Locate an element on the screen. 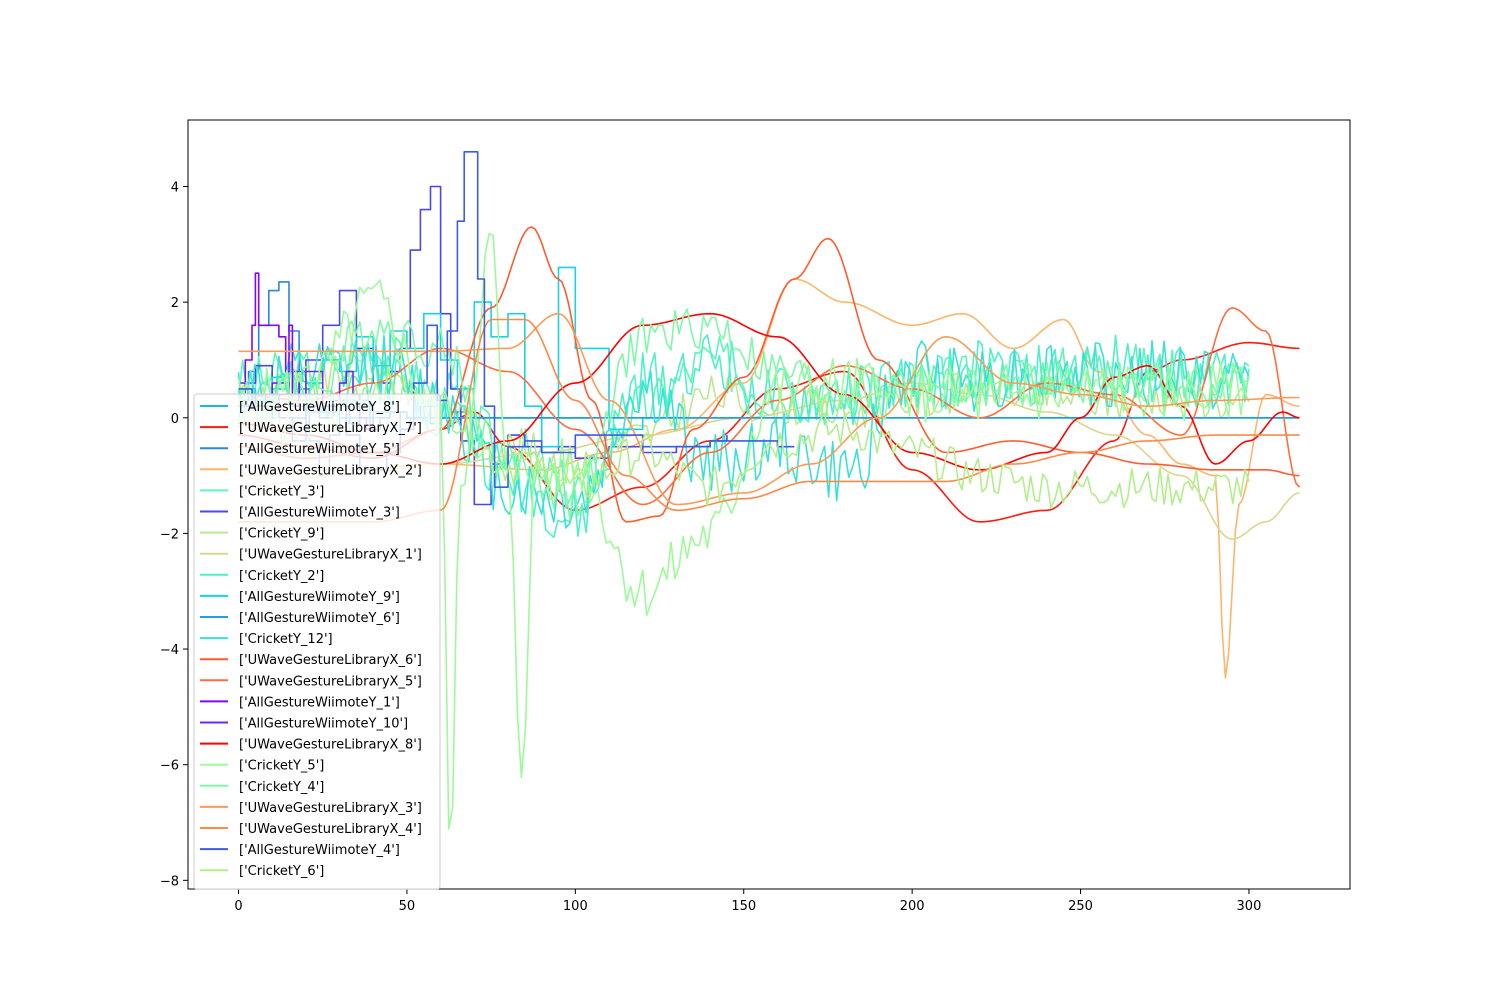 The width and height of the screenshot is (1500, 1000). x-tick-label: 200 is located at coordinates (912, 906).